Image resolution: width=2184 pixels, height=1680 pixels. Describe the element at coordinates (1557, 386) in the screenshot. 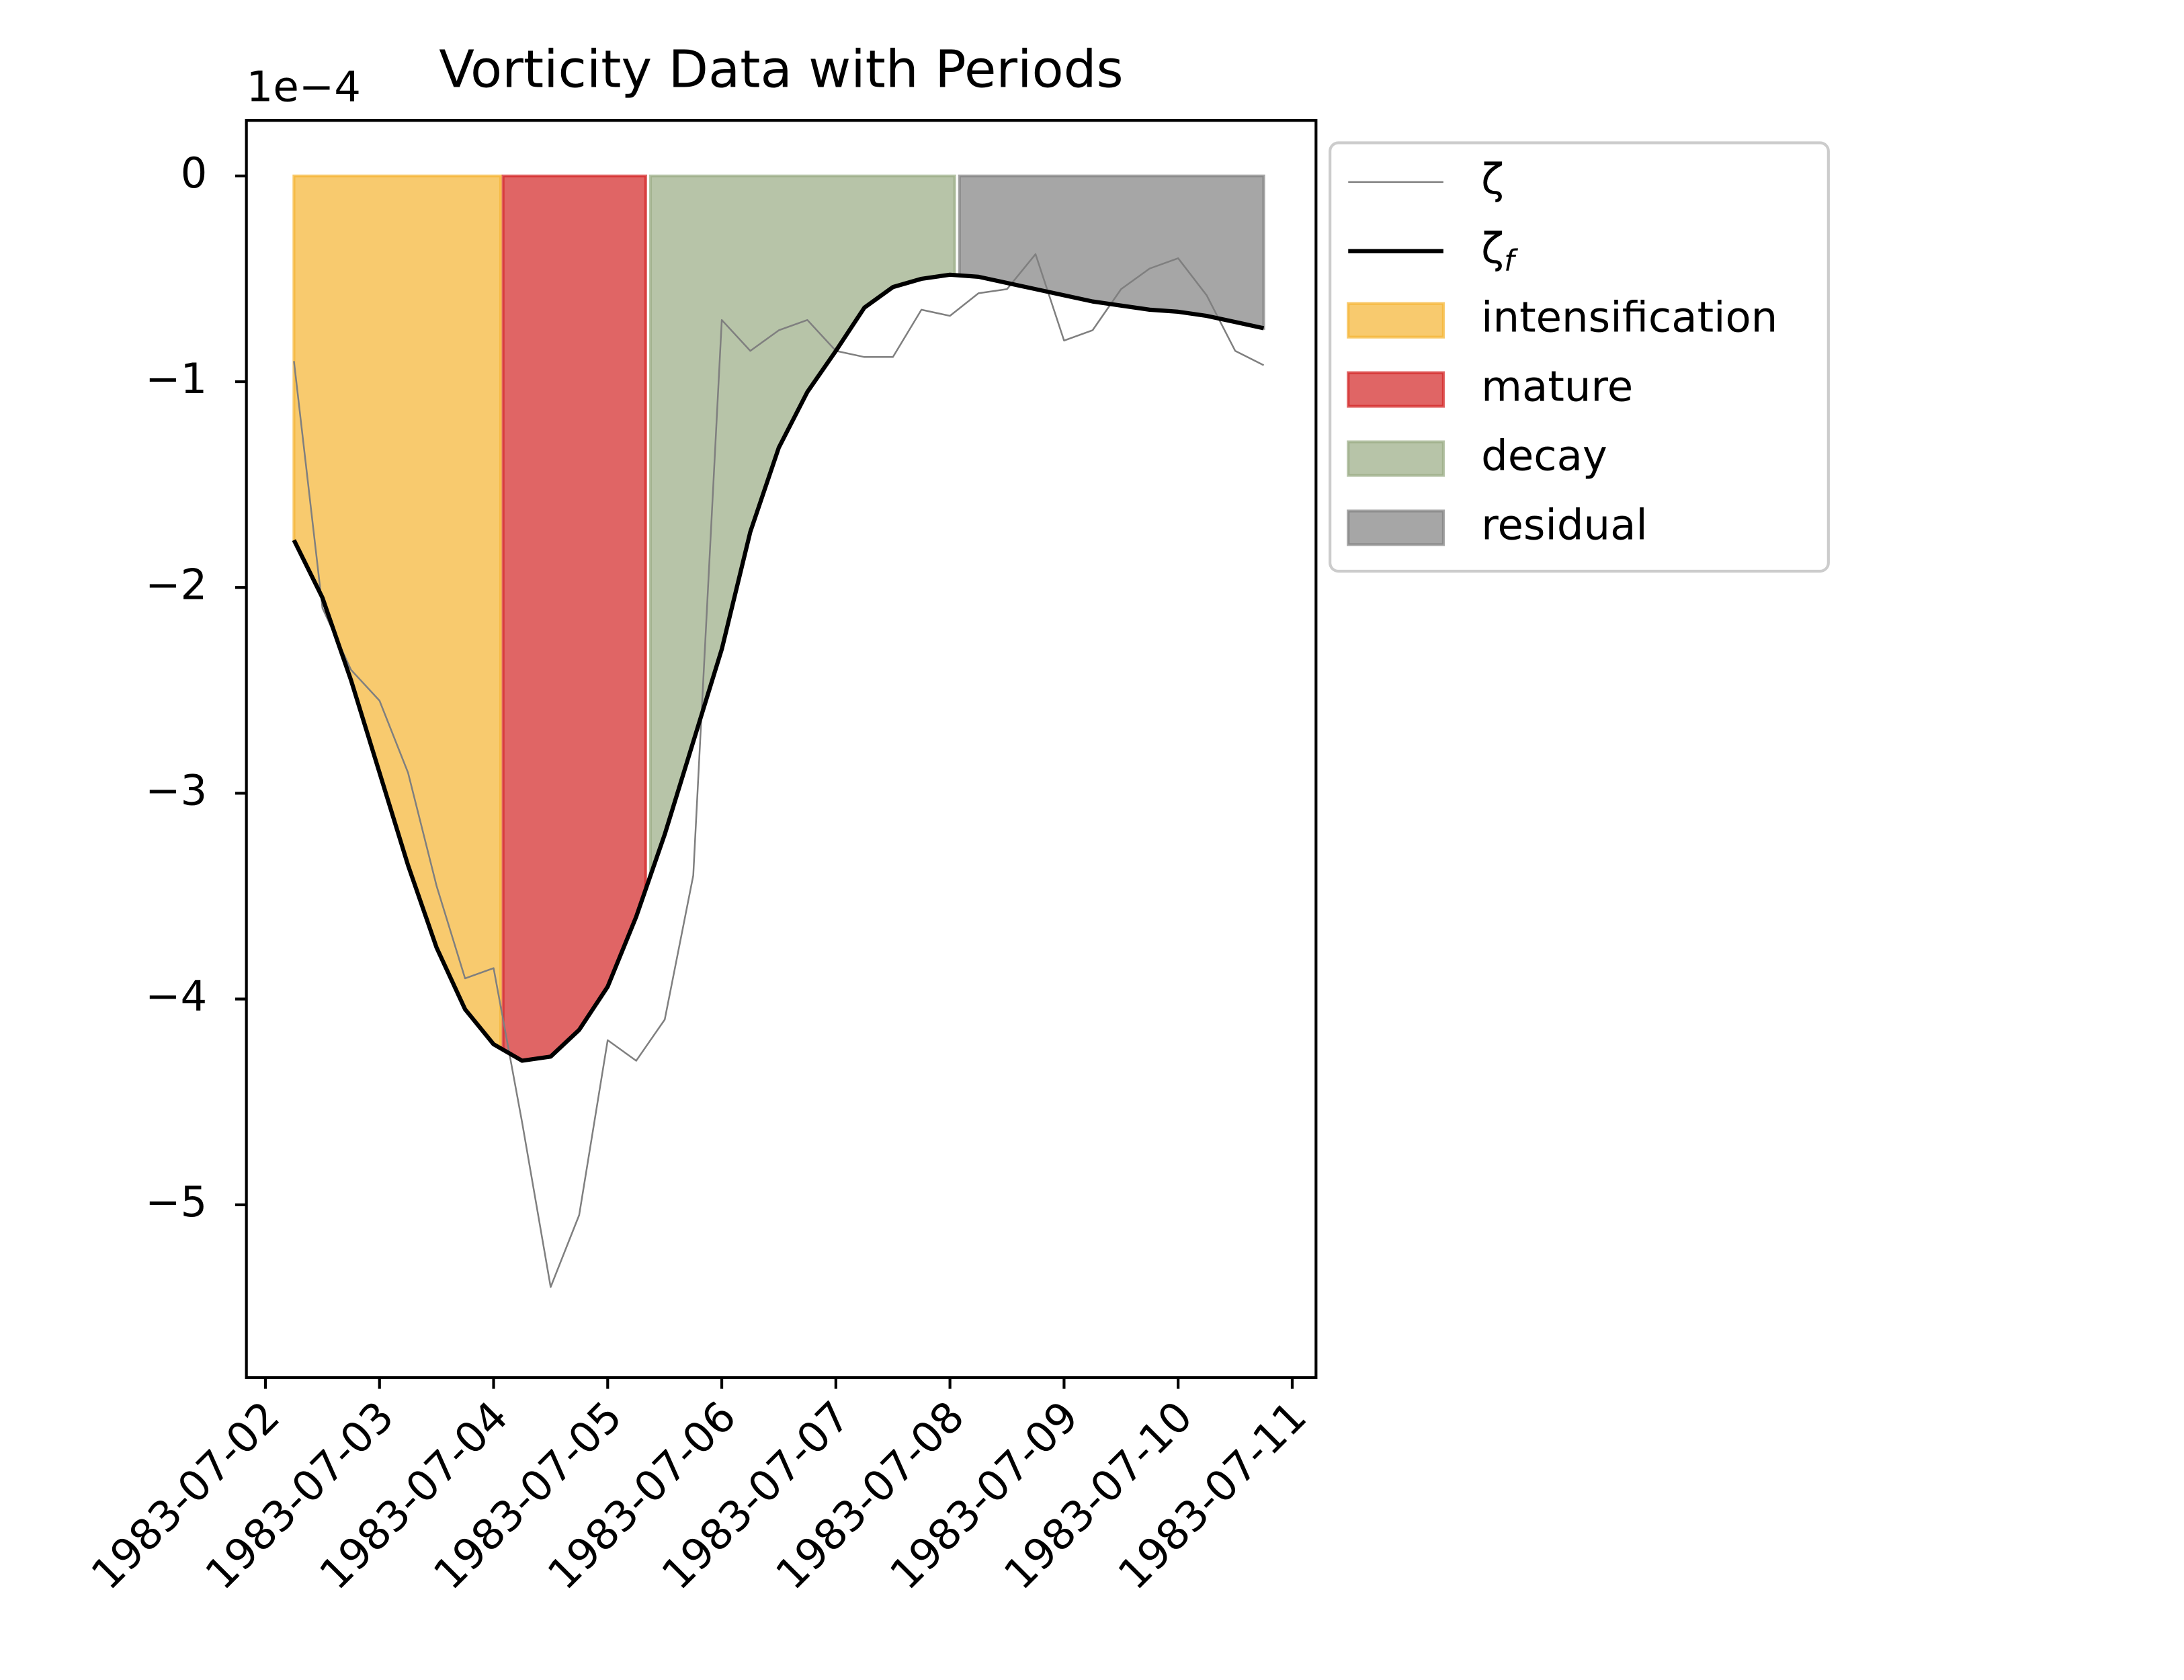

I see `legend-label: mature` at that location.